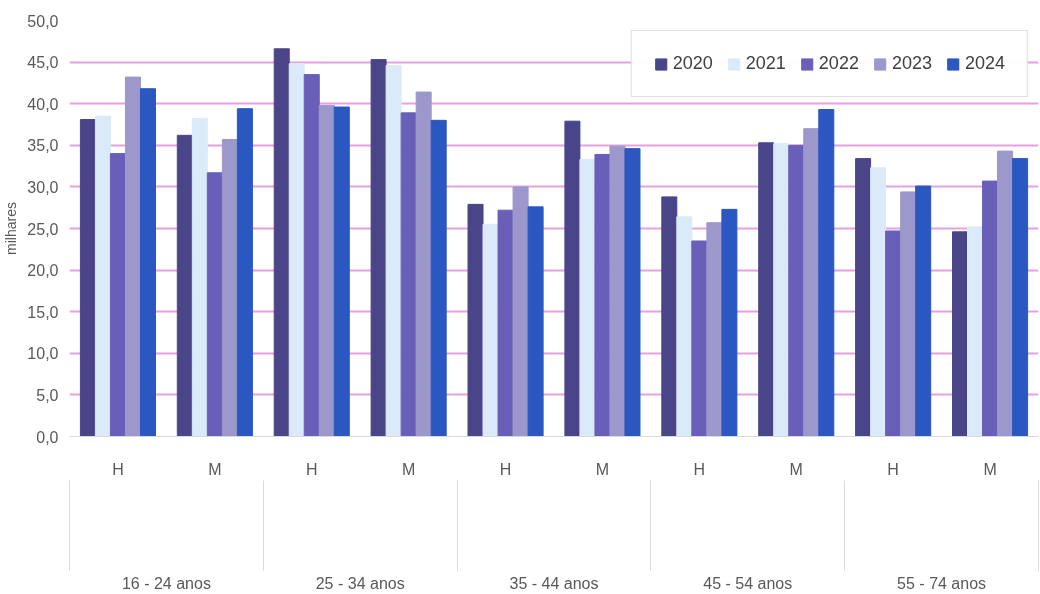 The height and width of the screenshot is (594, 1040). What do you see at coordinates (43, 354) in the screenshot?
I see `y-tick-label: 10,0` at bounding box center [43, 354].